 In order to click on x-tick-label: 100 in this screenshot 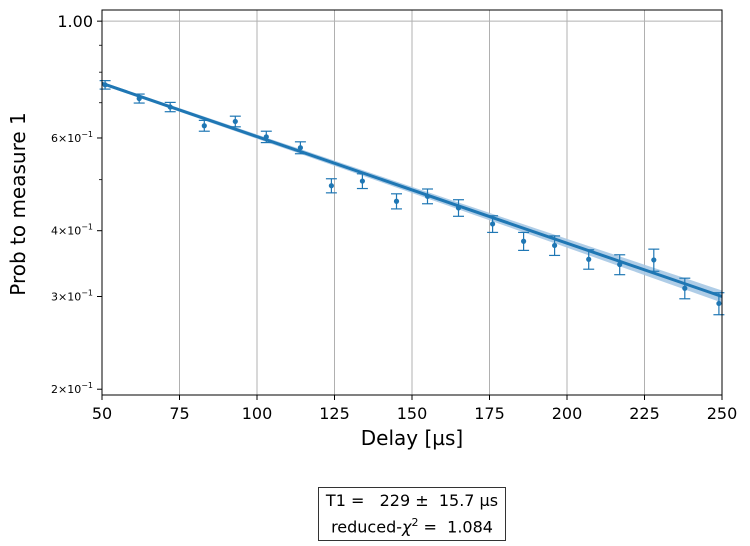, I will do `click(257, 413)`.